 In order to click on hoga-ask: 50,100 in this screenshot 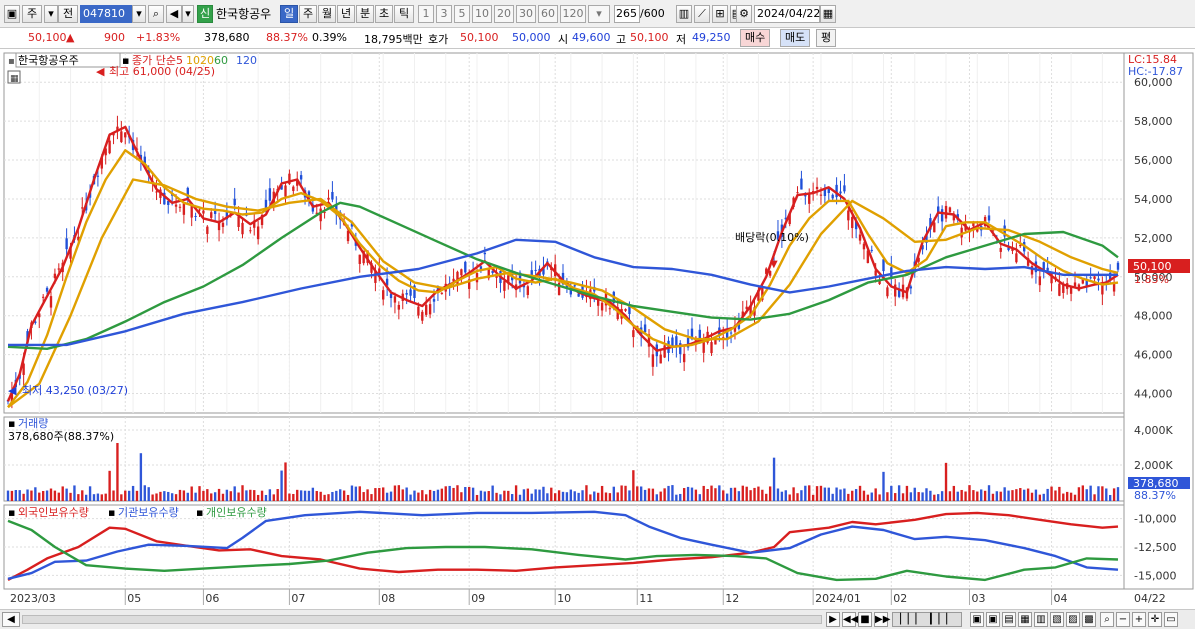, I will do `click(479, 37)`.